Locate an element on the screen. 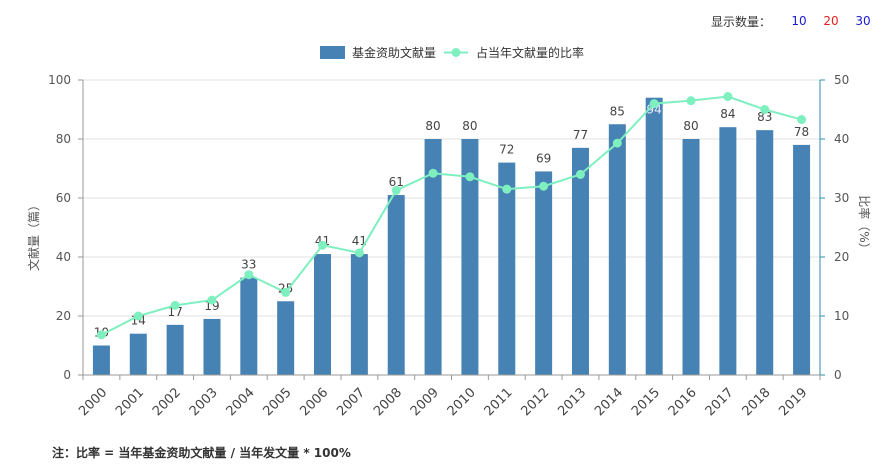  bar-value-label: 78 is located at coordinates (801, 132).